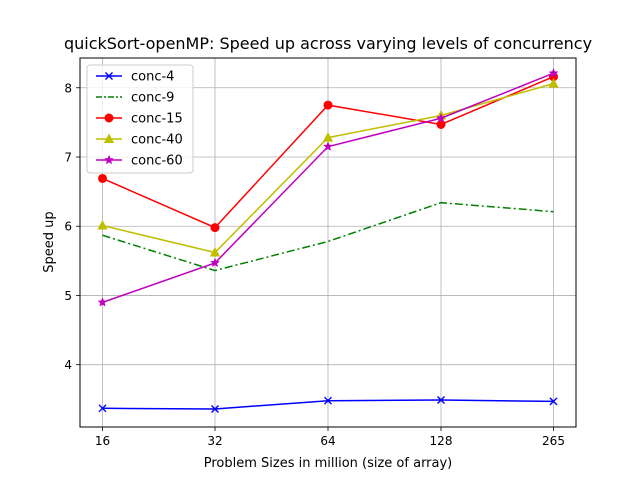  What do you see at coordinates (328, 463) in the screenshot?
I see `x-axis-label: Problem Sizes in million (size of array)` at bounding box center [328, 463].